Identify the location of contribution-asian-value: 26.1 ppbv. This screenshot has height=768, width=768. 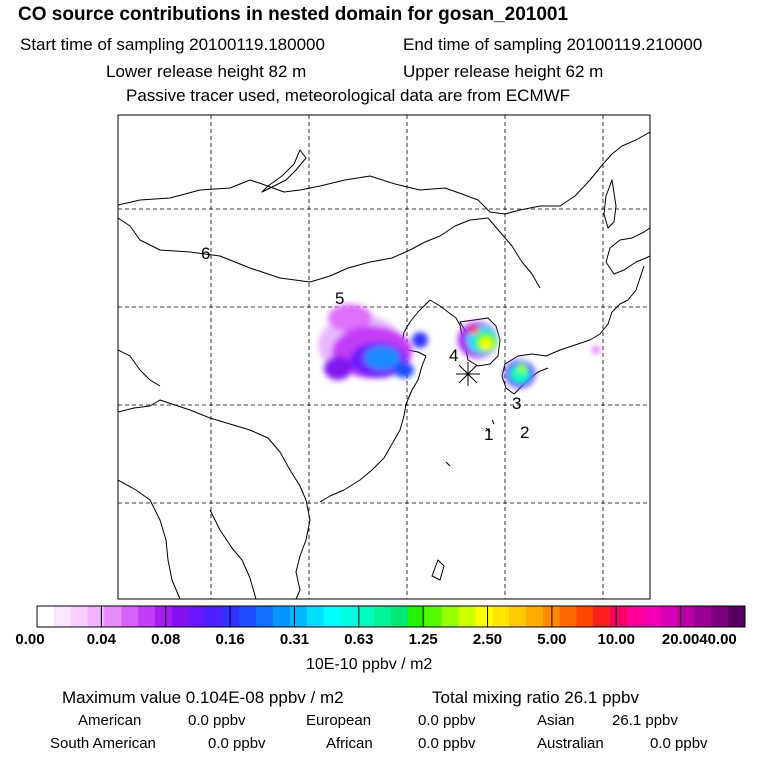
(645, 720).